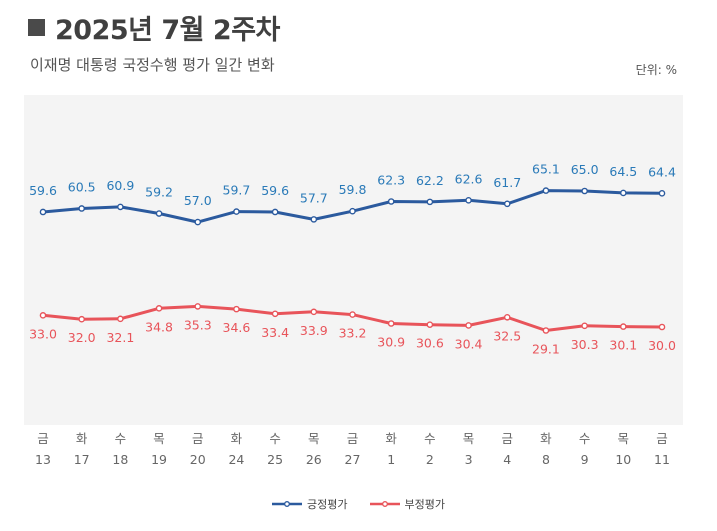 The height and width of the screenshot is (531, 717). Describe the element at coordinates (507, 459) in the screenshot. I see `x-tick-day-12: 4` at that location.